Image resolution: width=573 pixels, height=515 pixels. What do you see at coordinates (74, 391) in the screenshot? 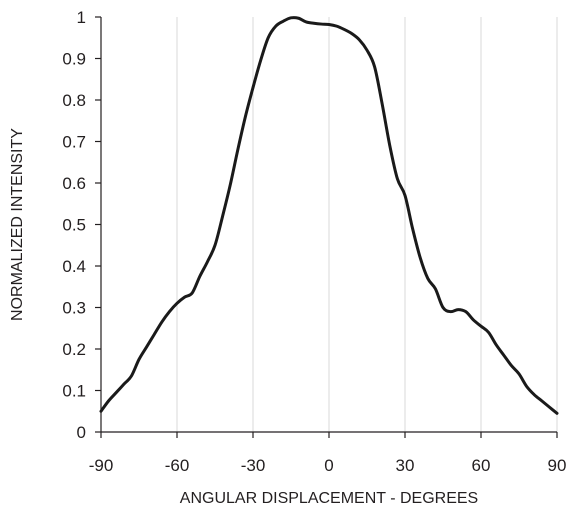
I see `y-tick-label: 0.1` at bounding box center [74, 391].